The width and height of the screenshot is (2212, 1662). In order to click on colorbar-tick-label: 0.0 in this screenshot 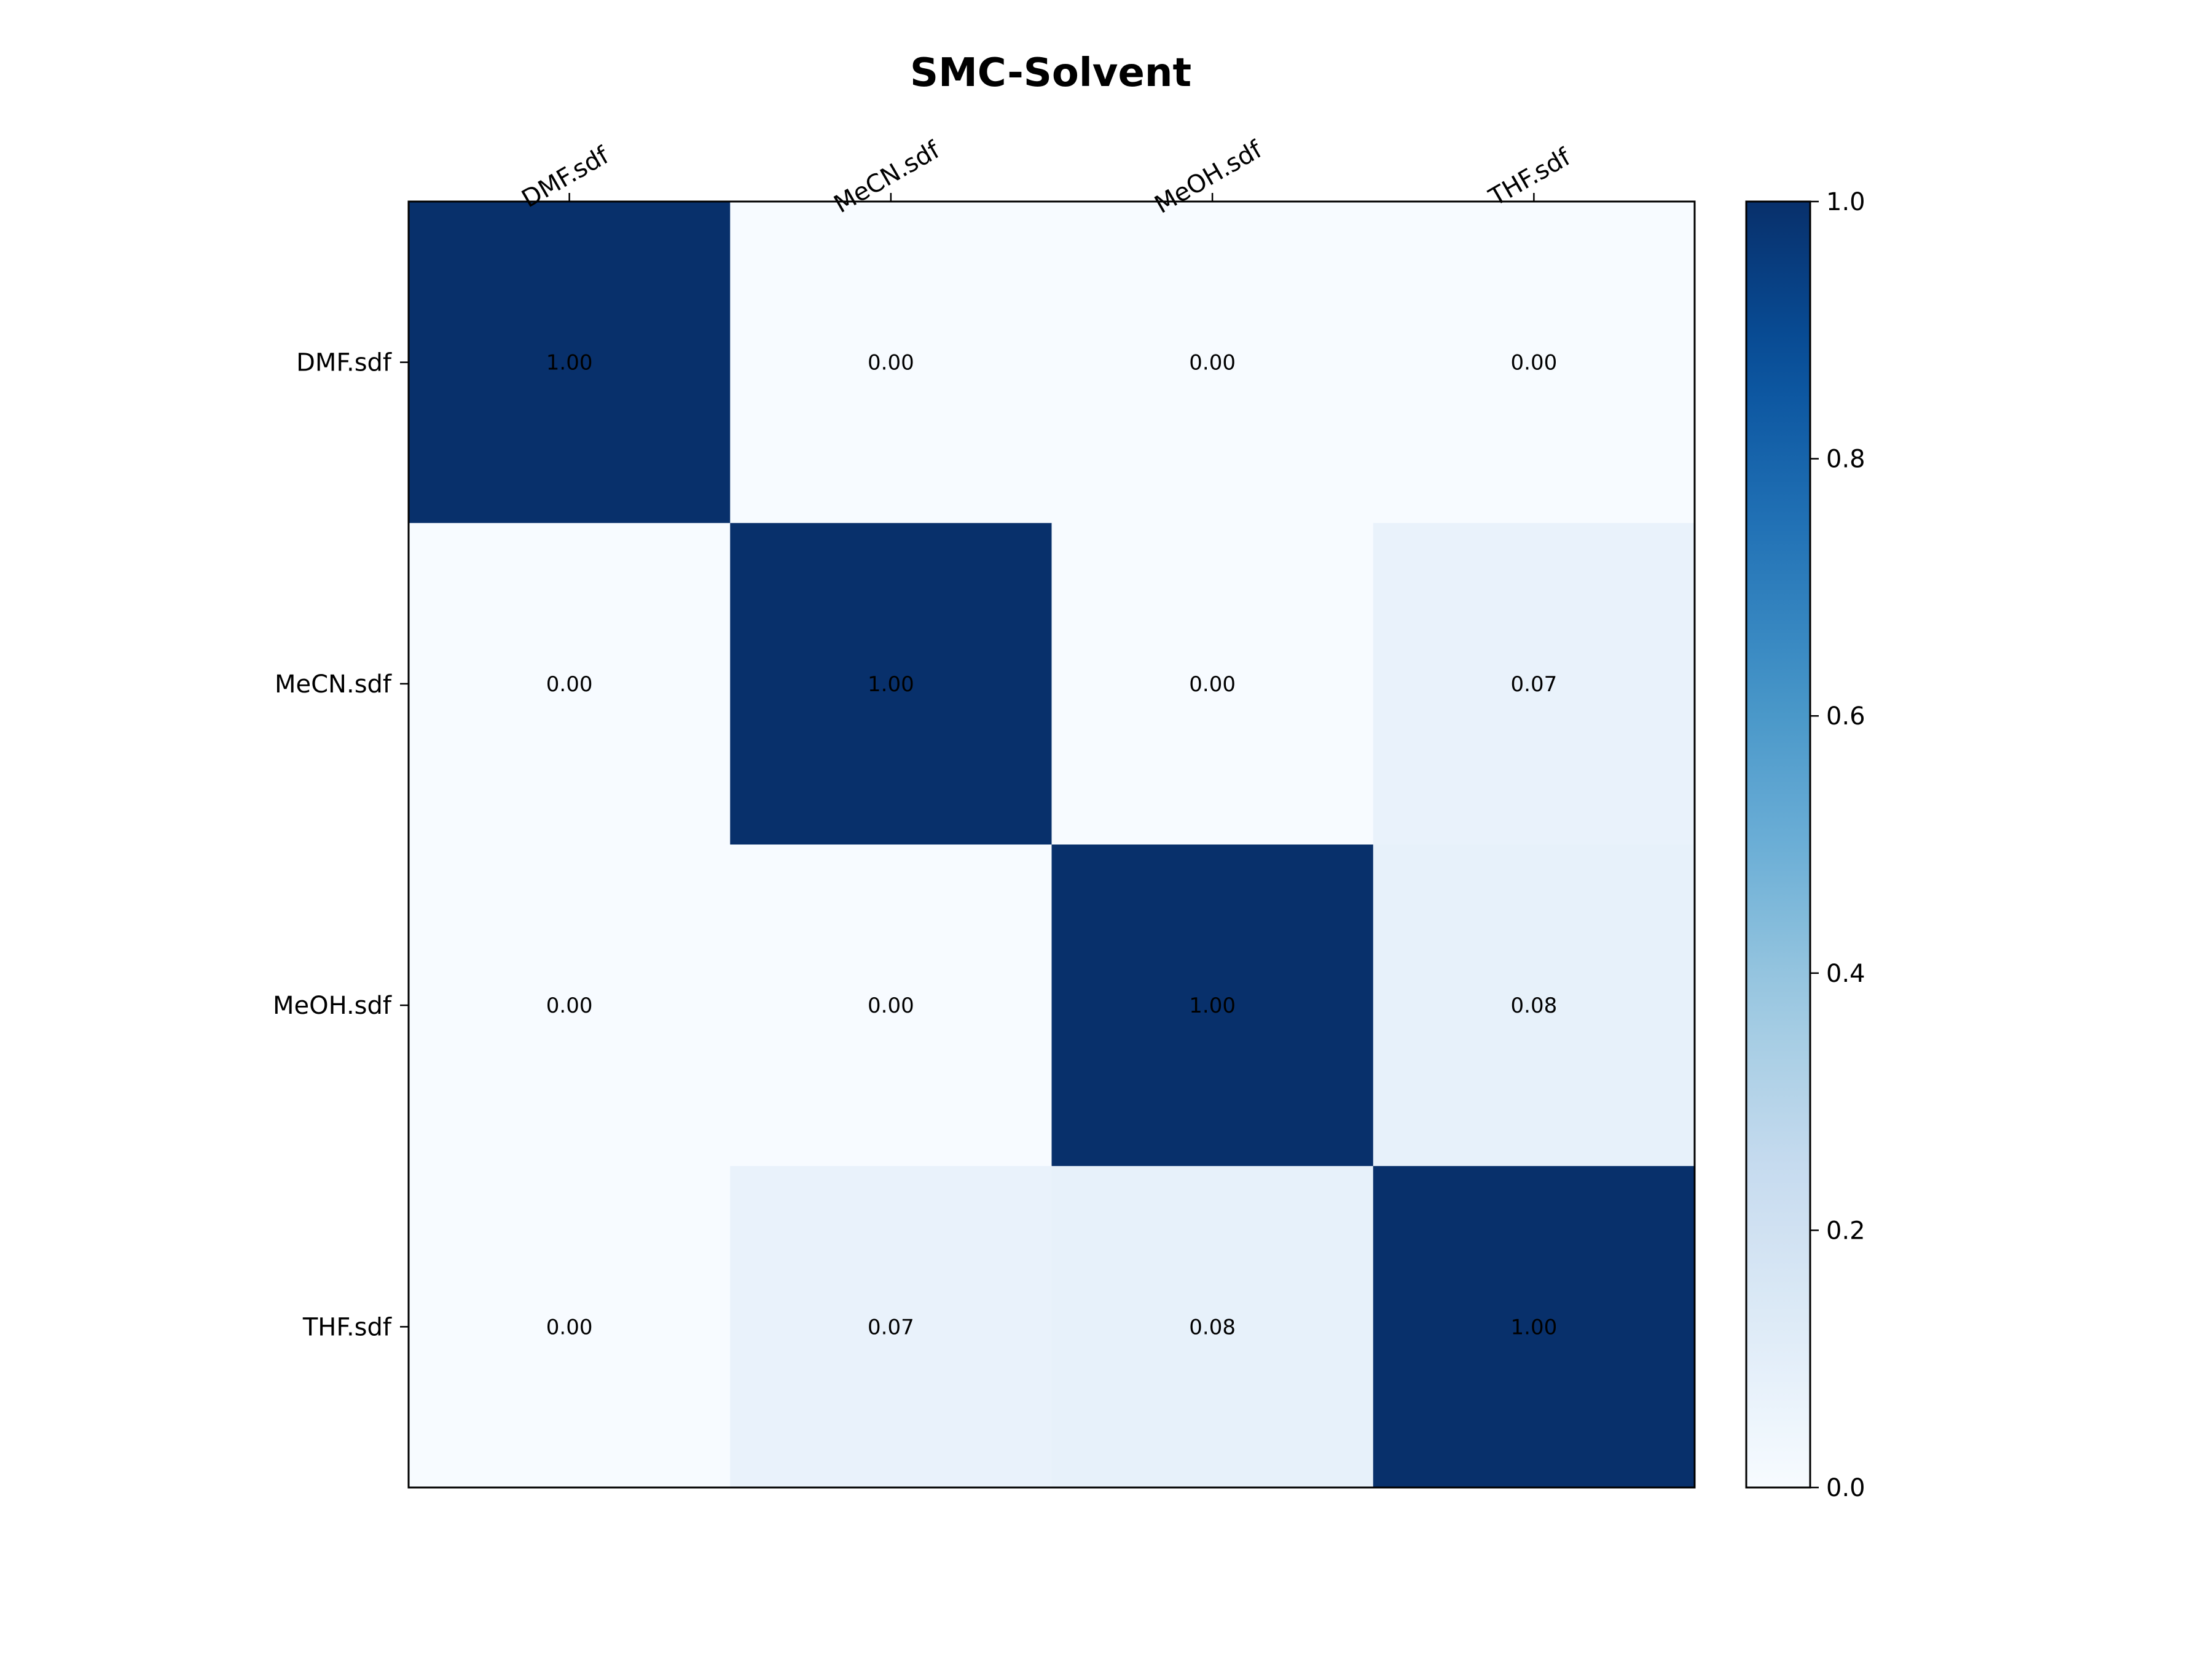, I will do `click(1845, 1488)`.